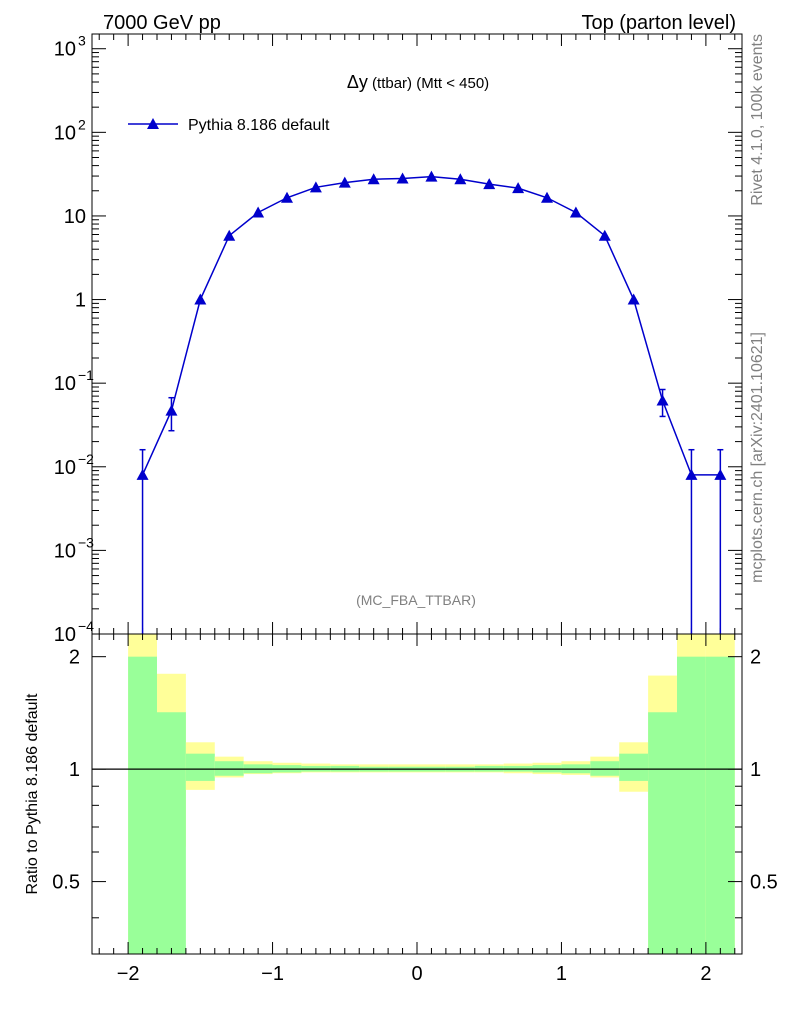  Describe the element at coordinates (259, 125) in the screenshot. I see `legend-entry: Pythia 8.186 default` at that location.